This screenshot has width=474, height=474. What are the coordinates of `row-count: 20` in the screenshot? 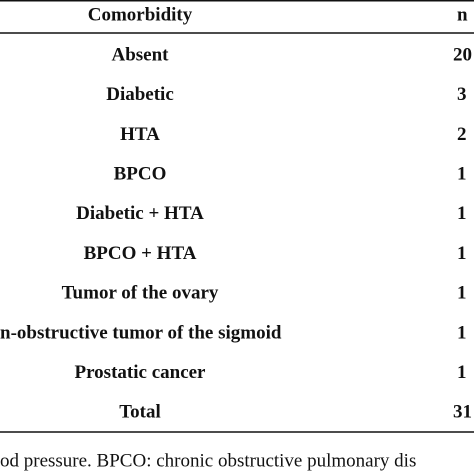 It's located at (462, 54).